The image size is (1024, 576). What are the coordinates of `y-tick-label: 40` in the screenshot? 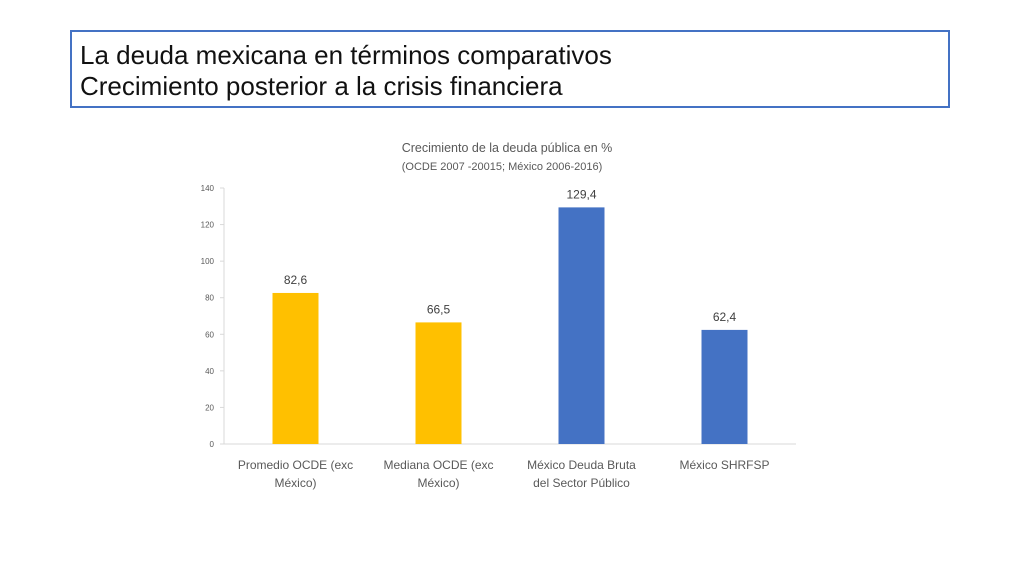 It's located at (209, 371).